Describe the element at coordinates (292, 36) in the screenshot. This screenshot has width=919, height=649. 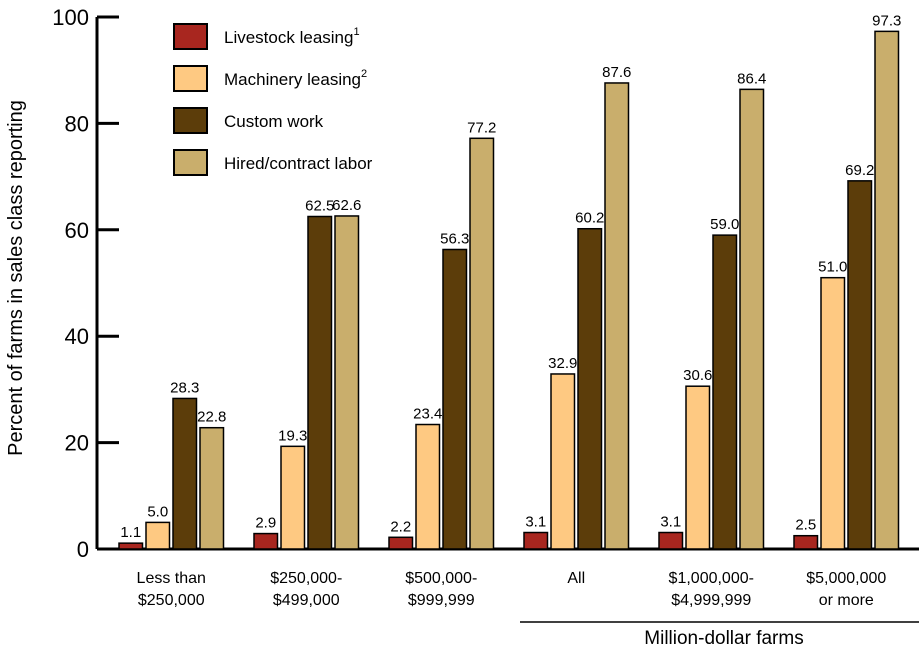
I see `legend-label: Livestock leasing1` at that location.